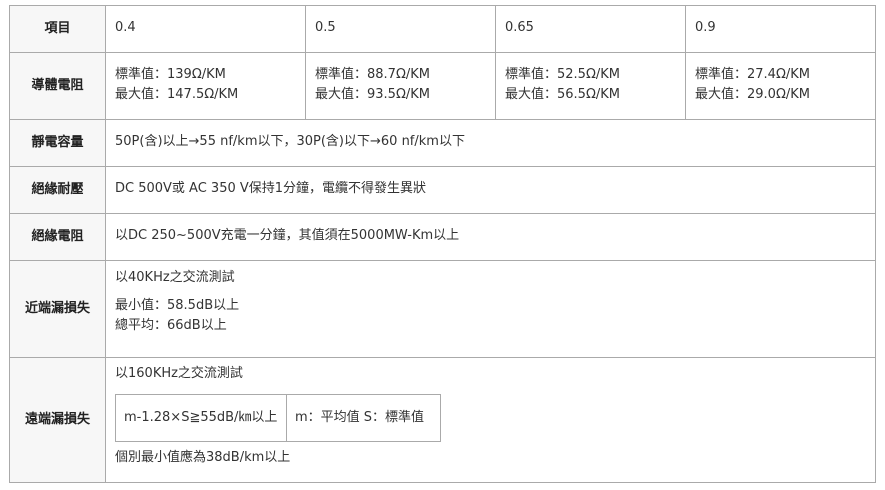  I want to click on max-value: 最大值：29.0Ω/KM, so click(753, 94).